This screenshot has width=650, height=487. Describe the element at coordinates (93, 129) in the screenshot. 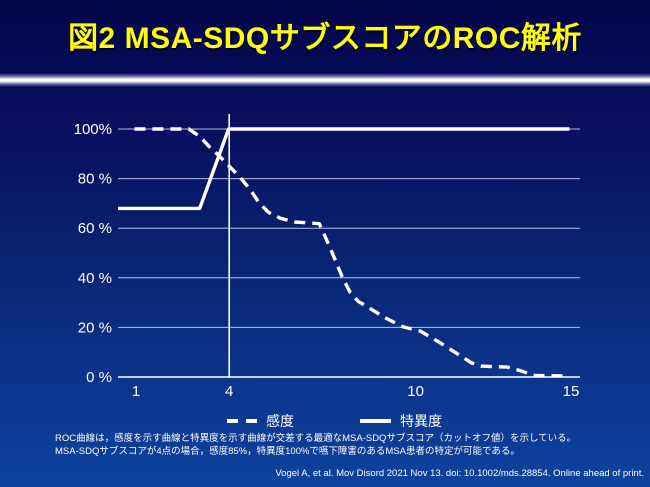

I see `y-tick-label: 100%` at that location.